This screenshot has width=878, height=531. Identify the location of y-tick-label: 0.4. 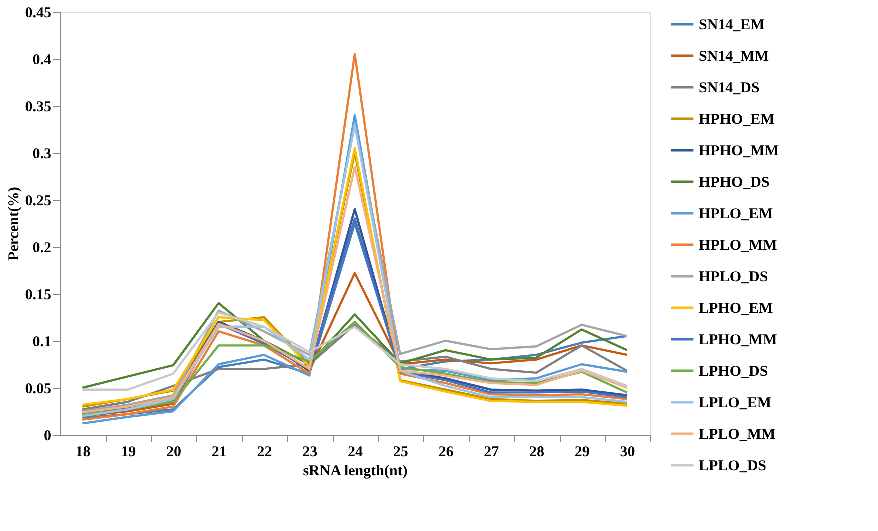
(42, 60).